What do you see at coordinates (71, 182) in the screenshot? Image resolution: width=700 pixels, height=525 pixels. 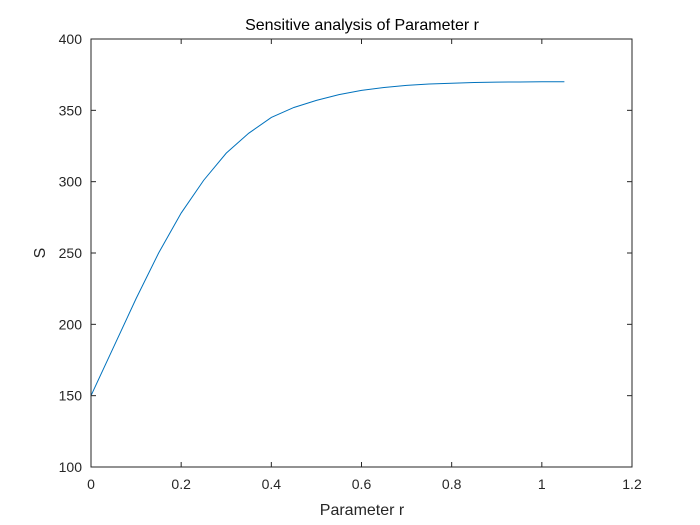 I see `y-tick-label: 300` at bounding box center [71, 182].